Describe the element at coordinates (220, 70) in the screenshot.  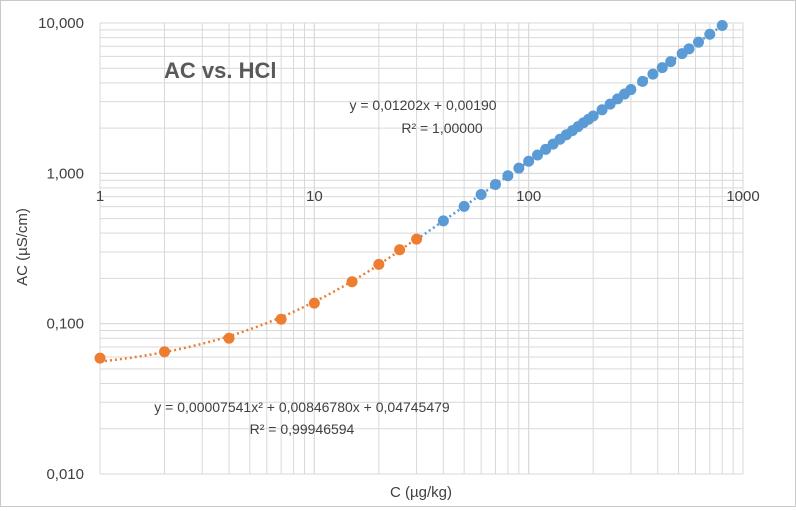
I see `chart-title: AC vs. HCl` at that location.